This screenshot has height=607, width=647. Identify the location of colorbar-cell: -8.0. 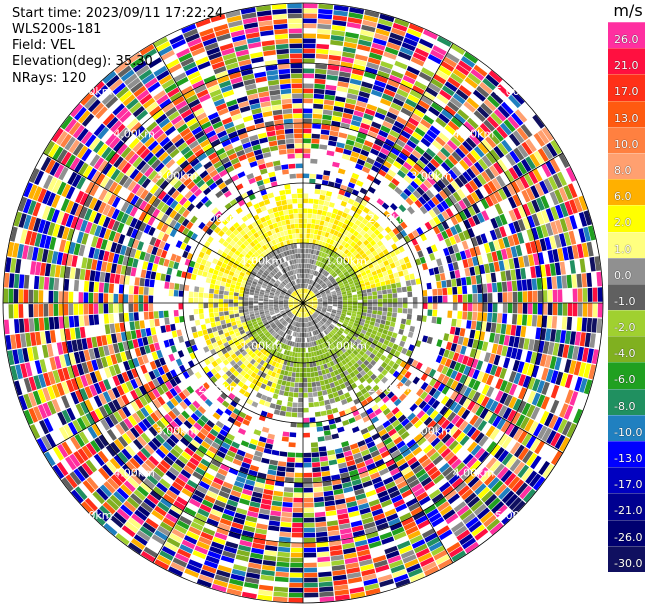
(626, 401).